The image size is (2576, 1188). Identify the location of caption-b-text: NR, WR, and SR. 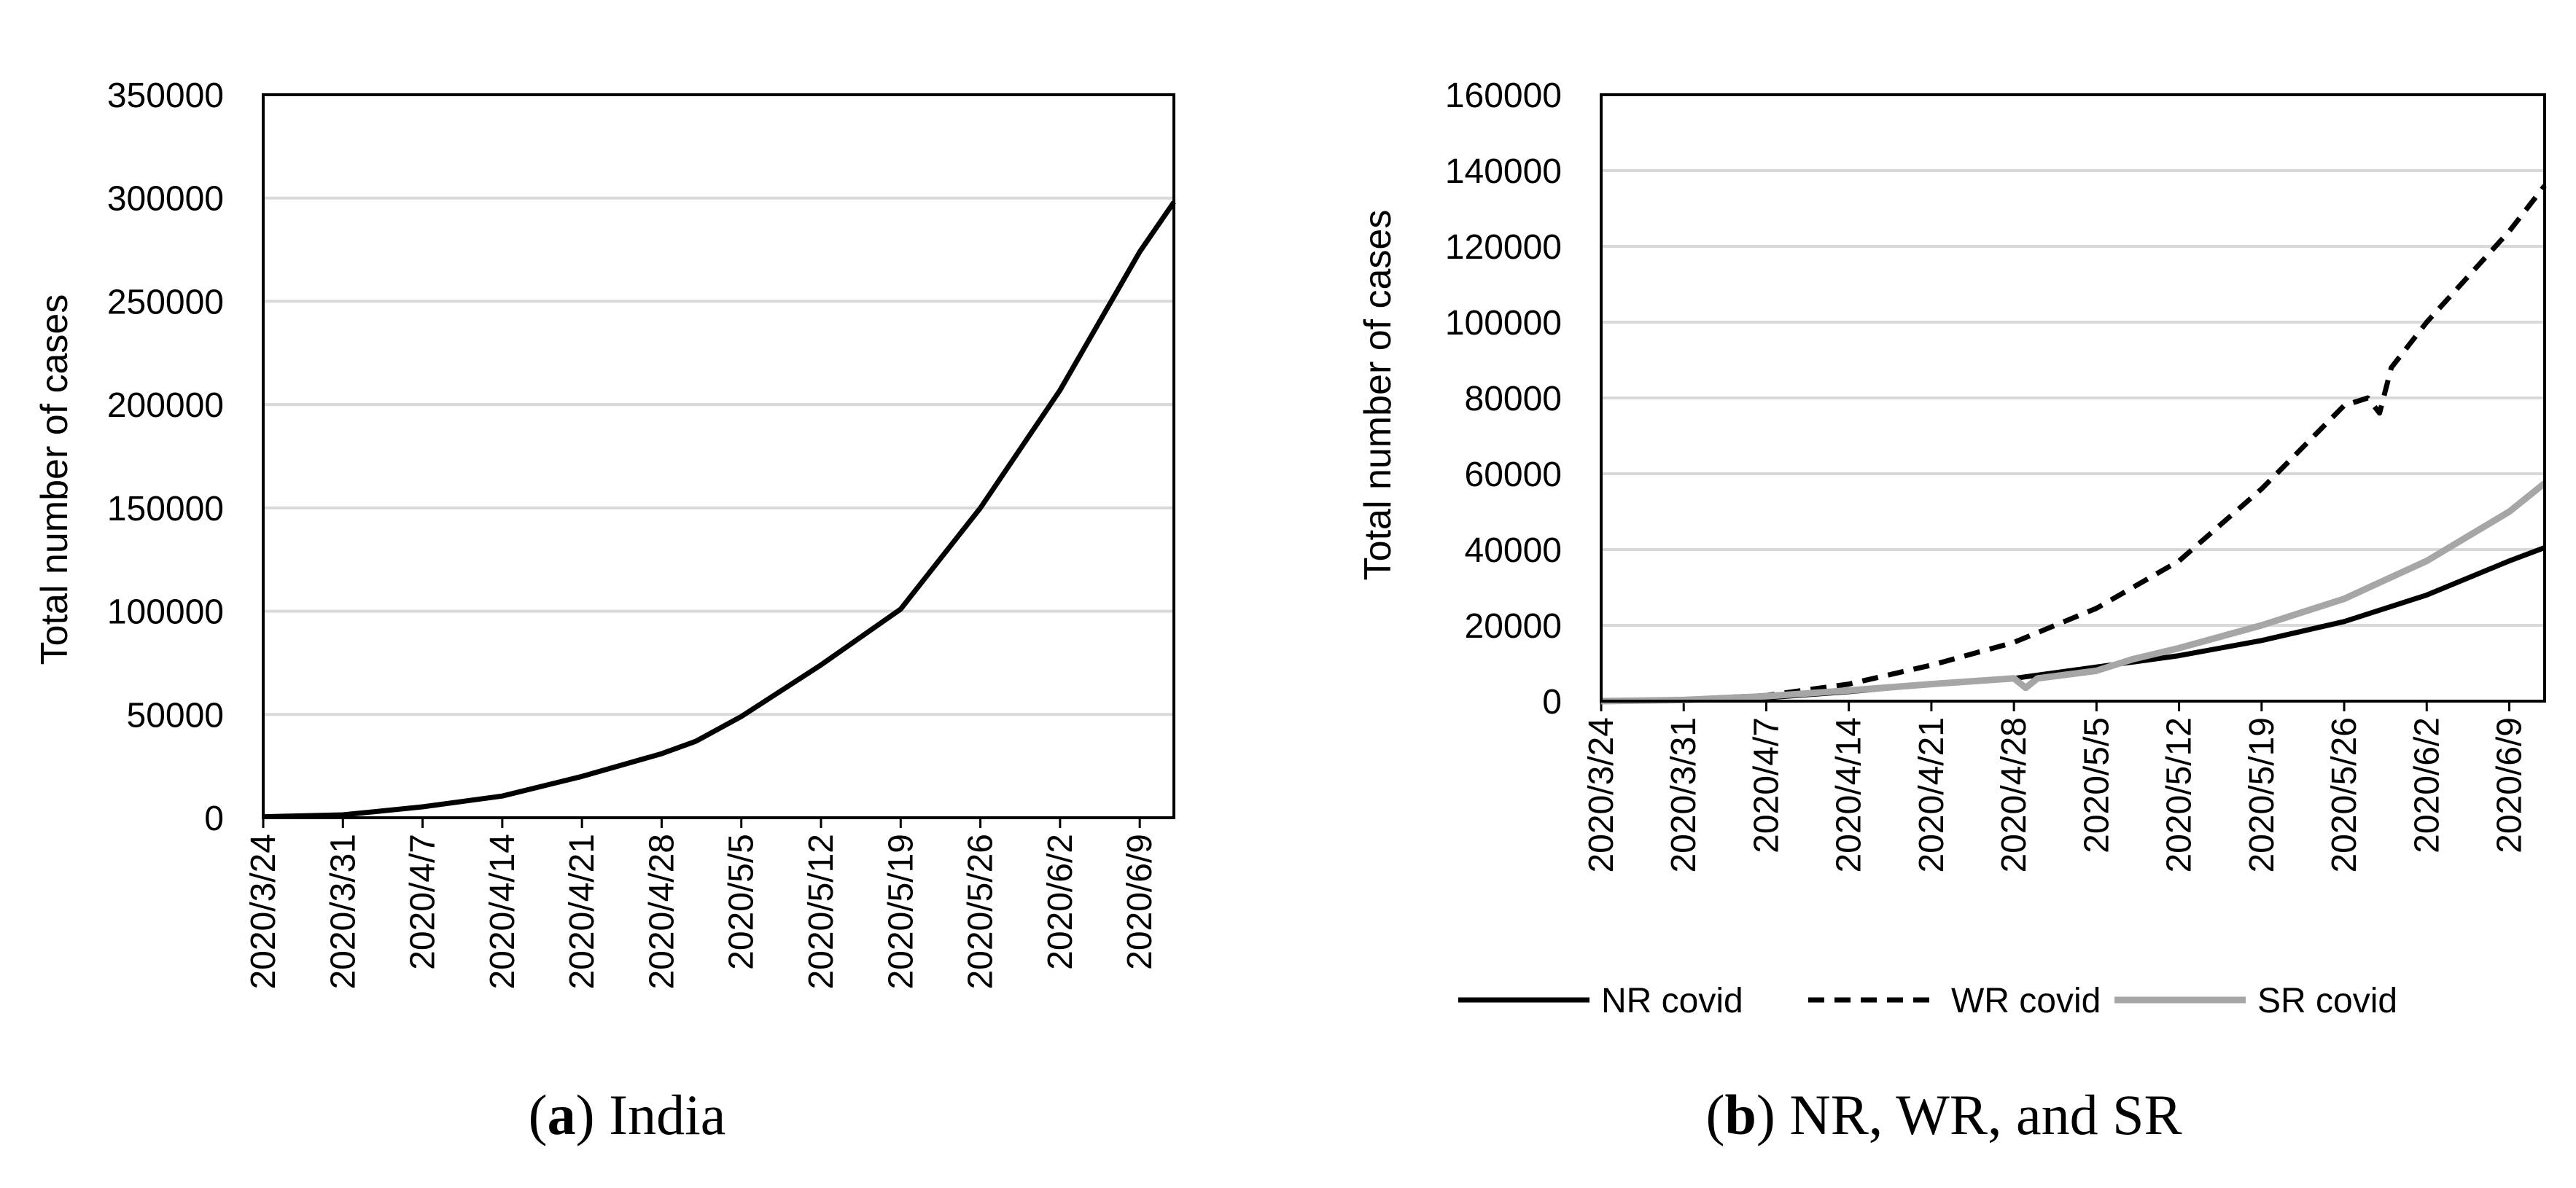
(1978, 1114).